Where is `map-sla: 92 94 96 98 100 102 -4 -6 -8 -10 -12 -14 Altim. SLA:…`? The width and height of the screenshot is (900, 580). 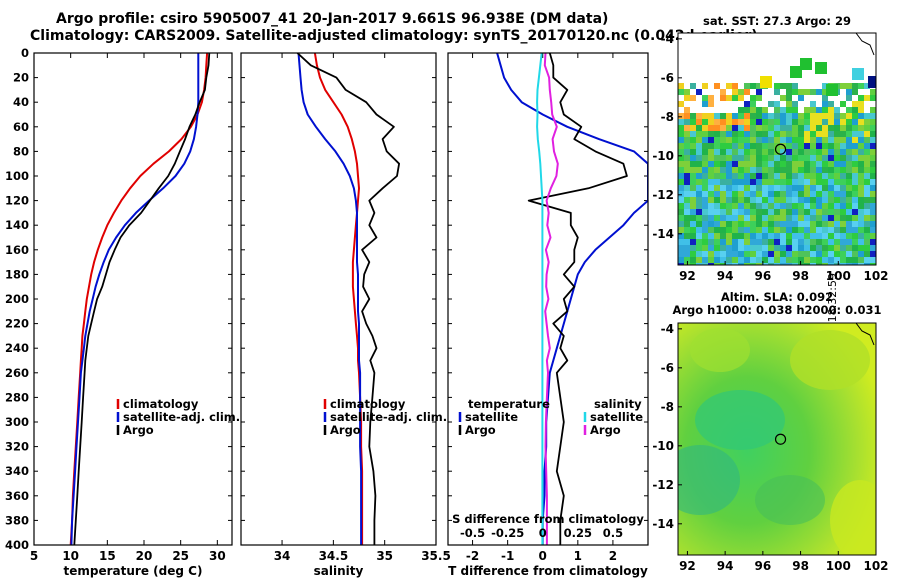
map-sla: 92 94 96 98 100 102 -4 -6 -8 -10 -12 -14 Altim. SLA:… is located at coordinates (770, 431).